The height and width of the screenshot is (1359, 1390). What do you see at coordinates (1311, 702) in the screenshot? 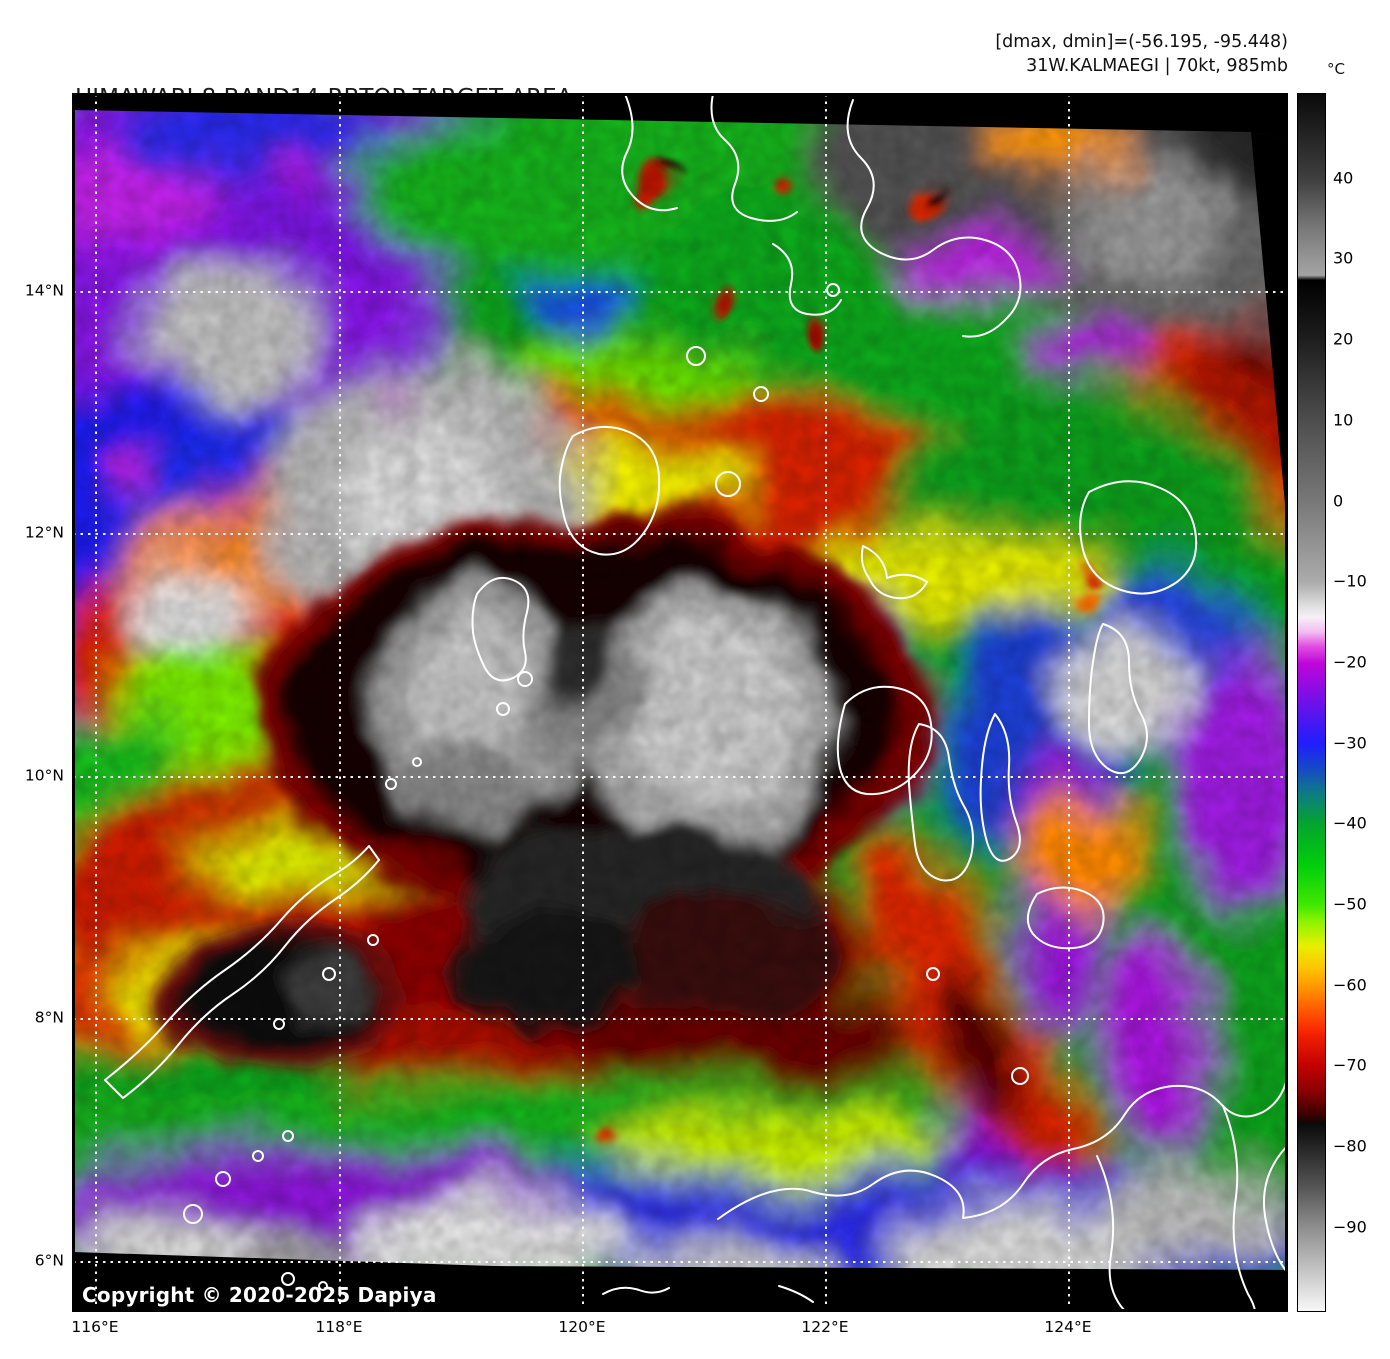
I see `colorbar-gradient` at bounding box center [1311, 702].